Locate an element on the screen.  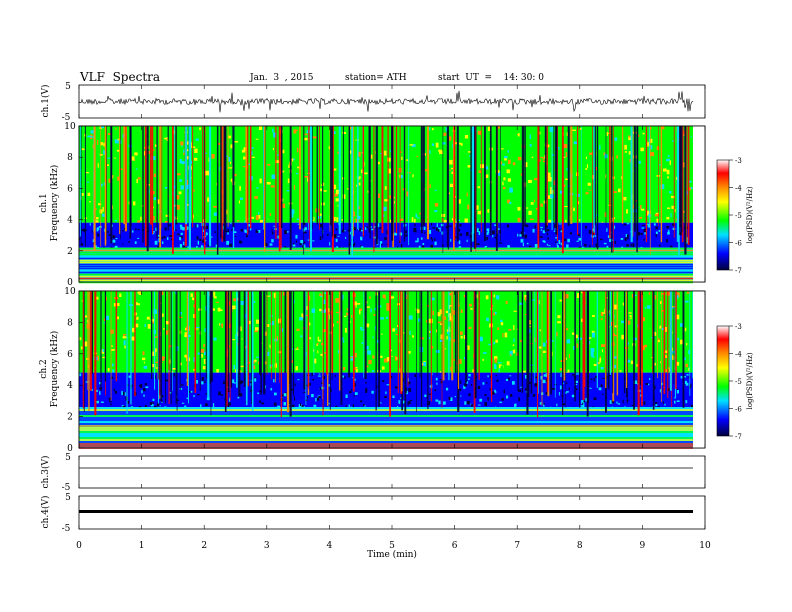
spec-line is located at coordinates (386, 262).